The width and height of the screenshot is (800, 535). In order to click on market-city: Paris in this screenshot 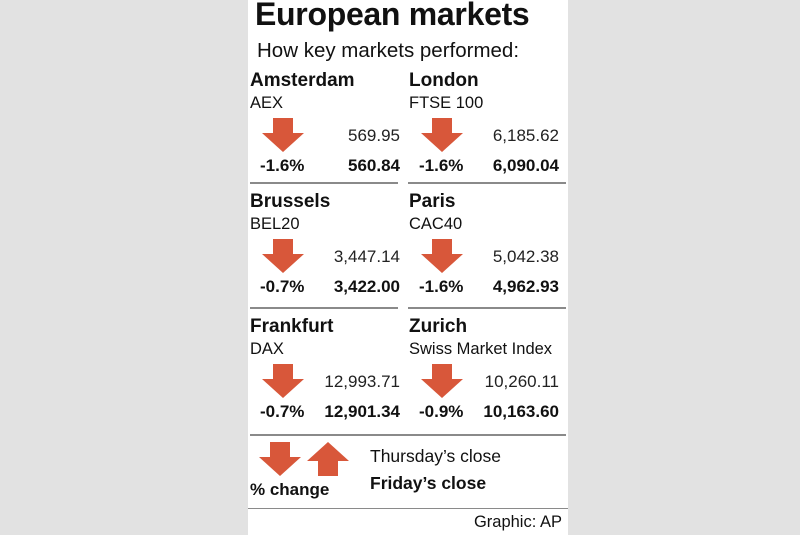, I will do `click(432, 201)`.